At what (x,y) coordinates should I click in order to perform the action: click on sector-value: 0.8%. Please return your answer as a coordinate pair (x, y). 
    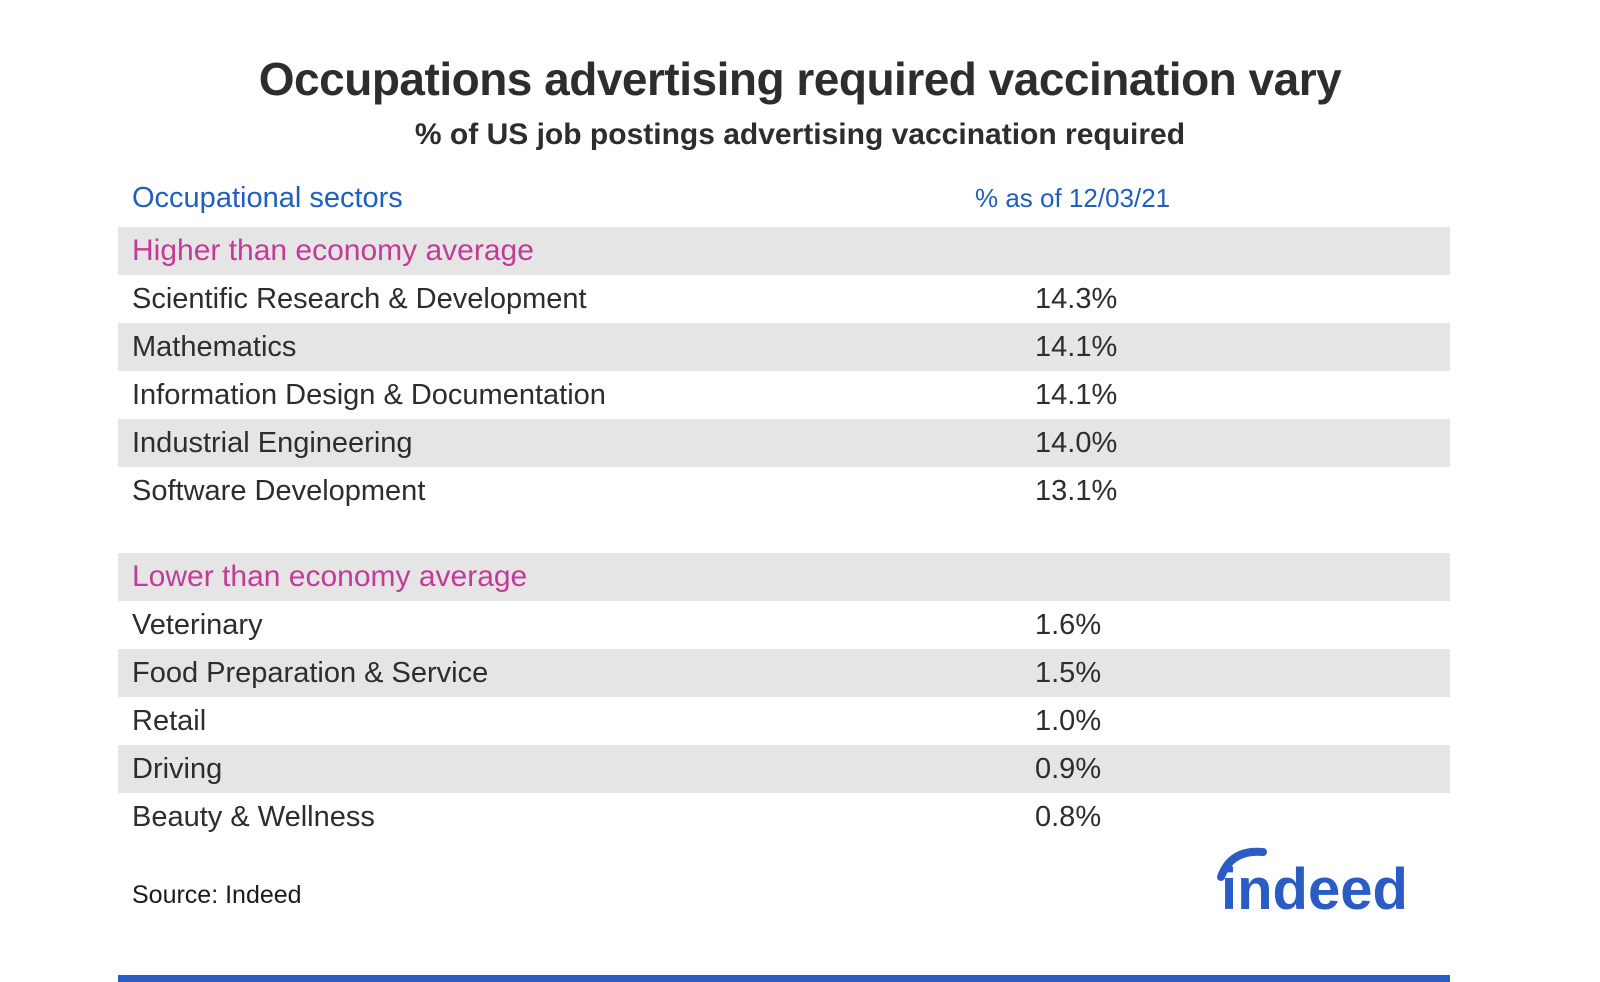
    Looking at the image, I should click on (1068, 816).